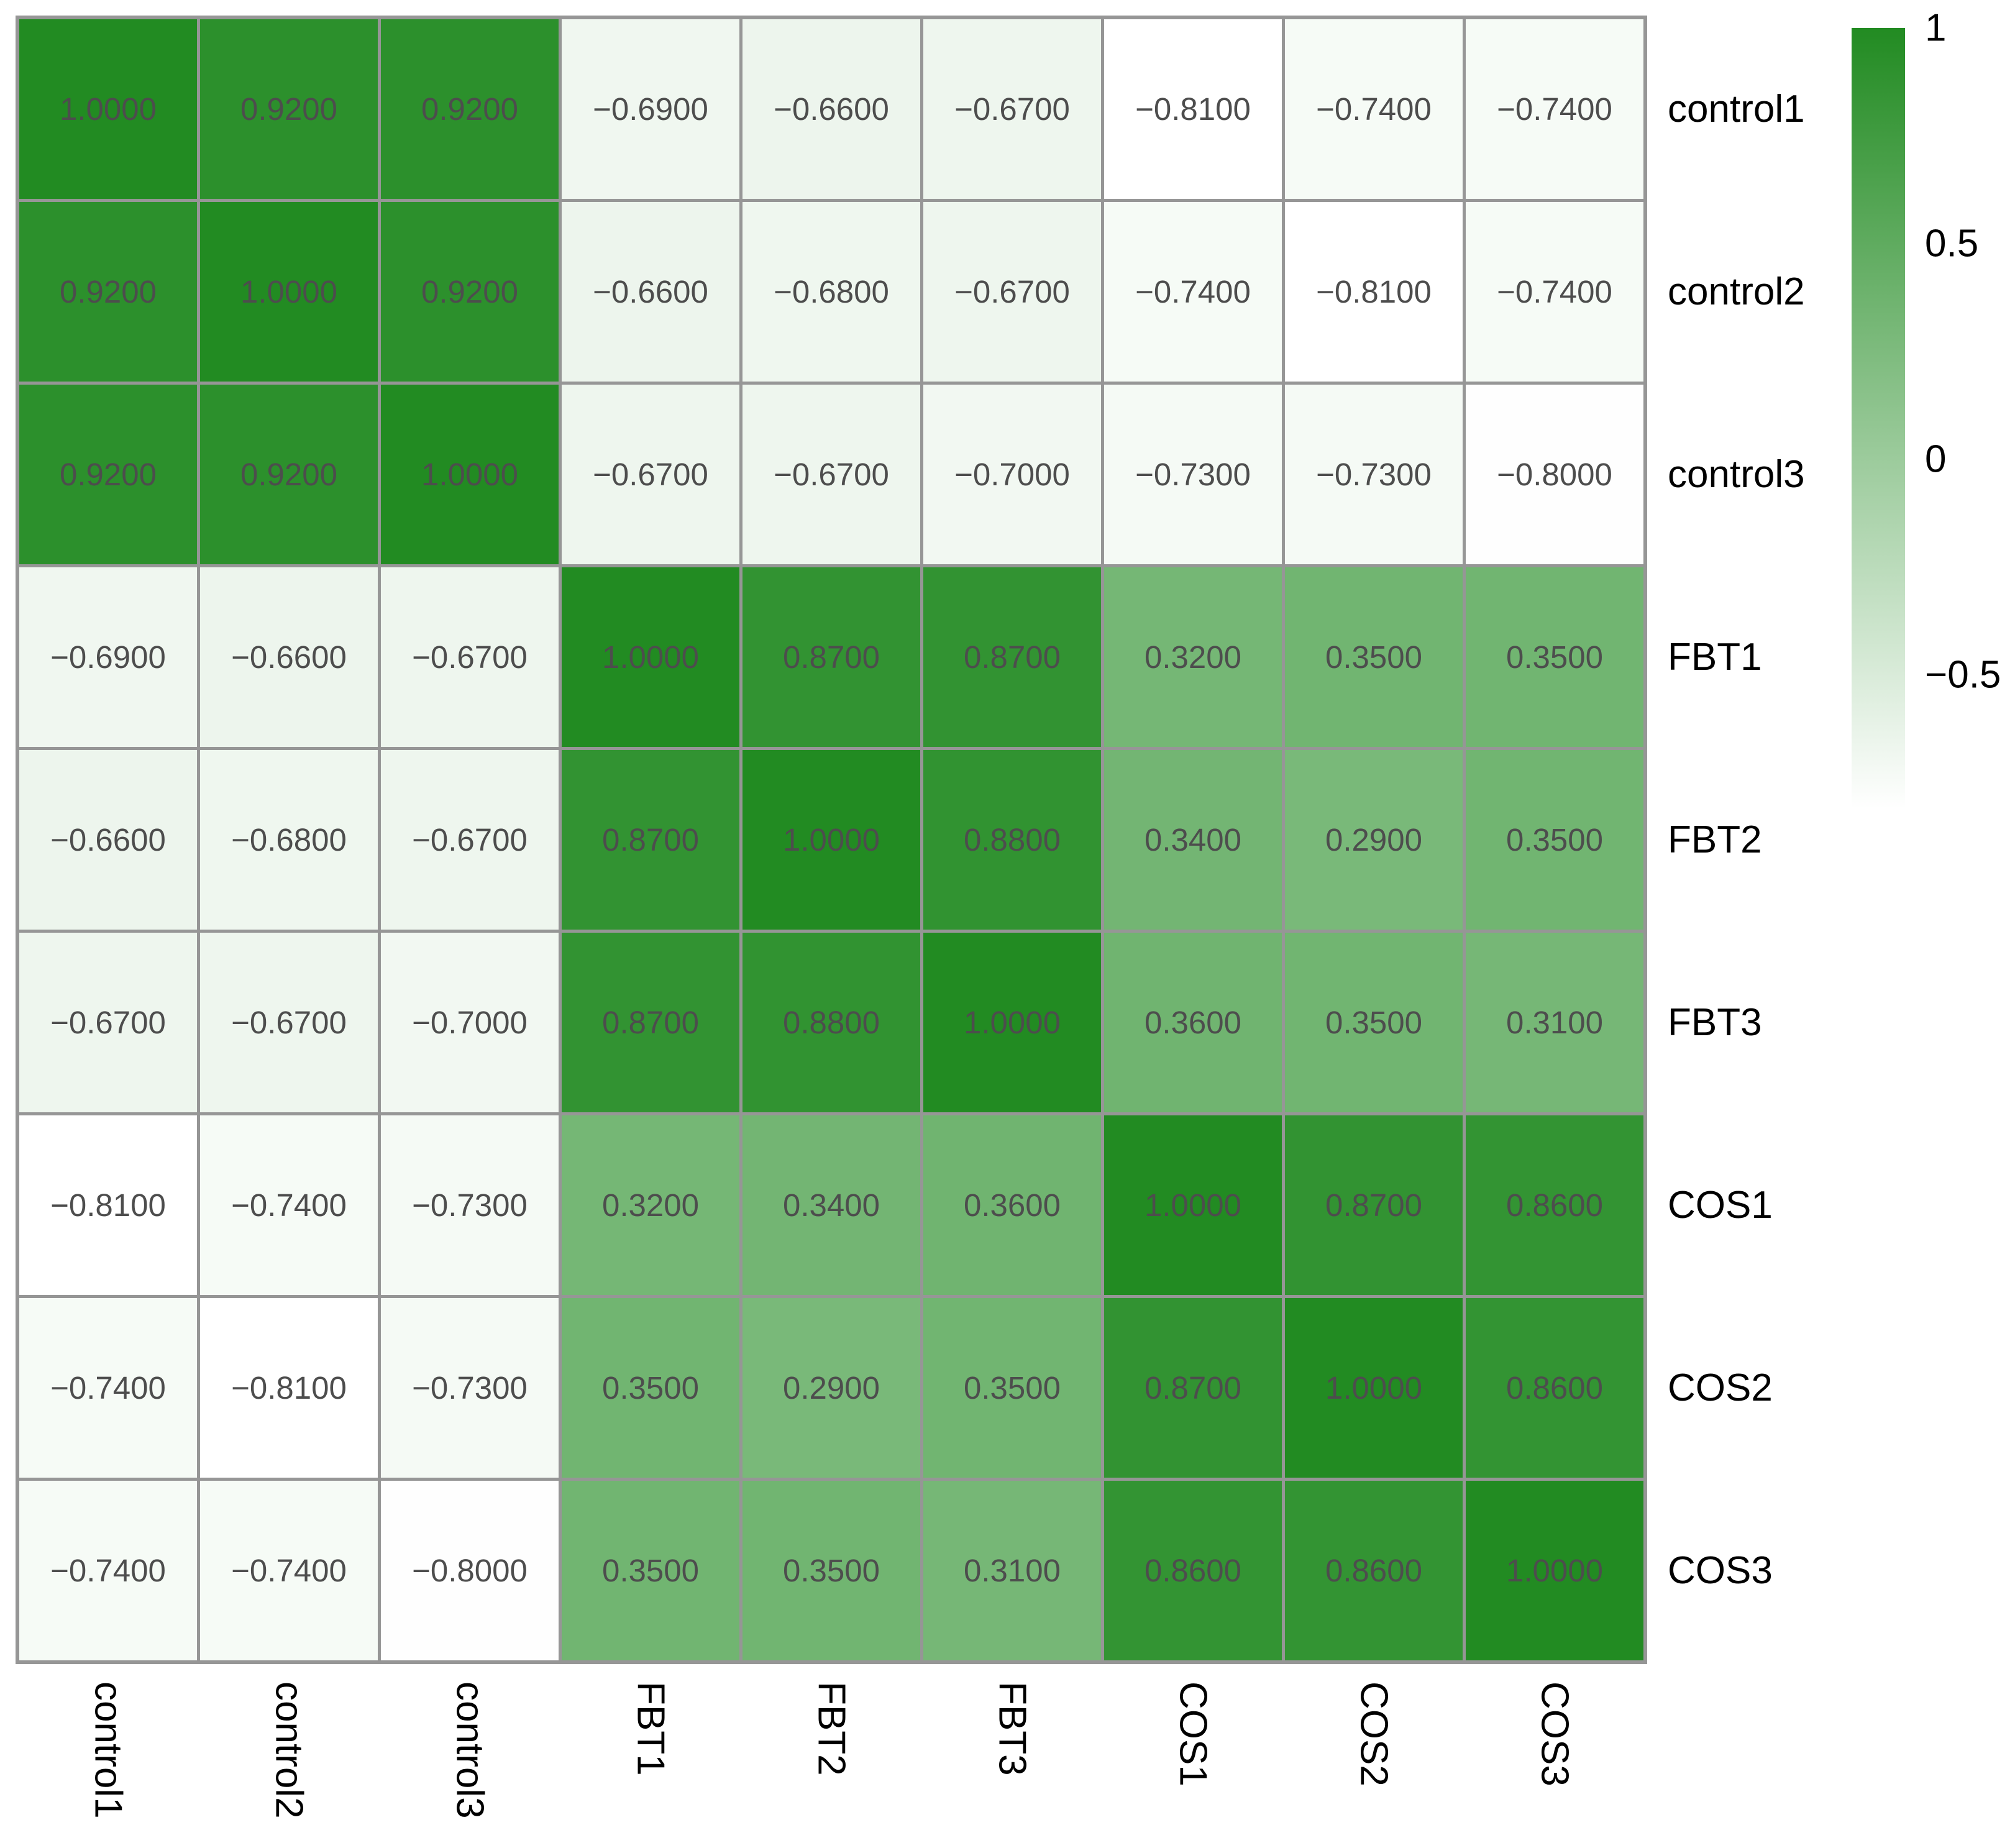  Describe the element at coordinates (1193, 1570) in the screenshot. I see `cell-COS3-COS1: 0.8600` at that location.